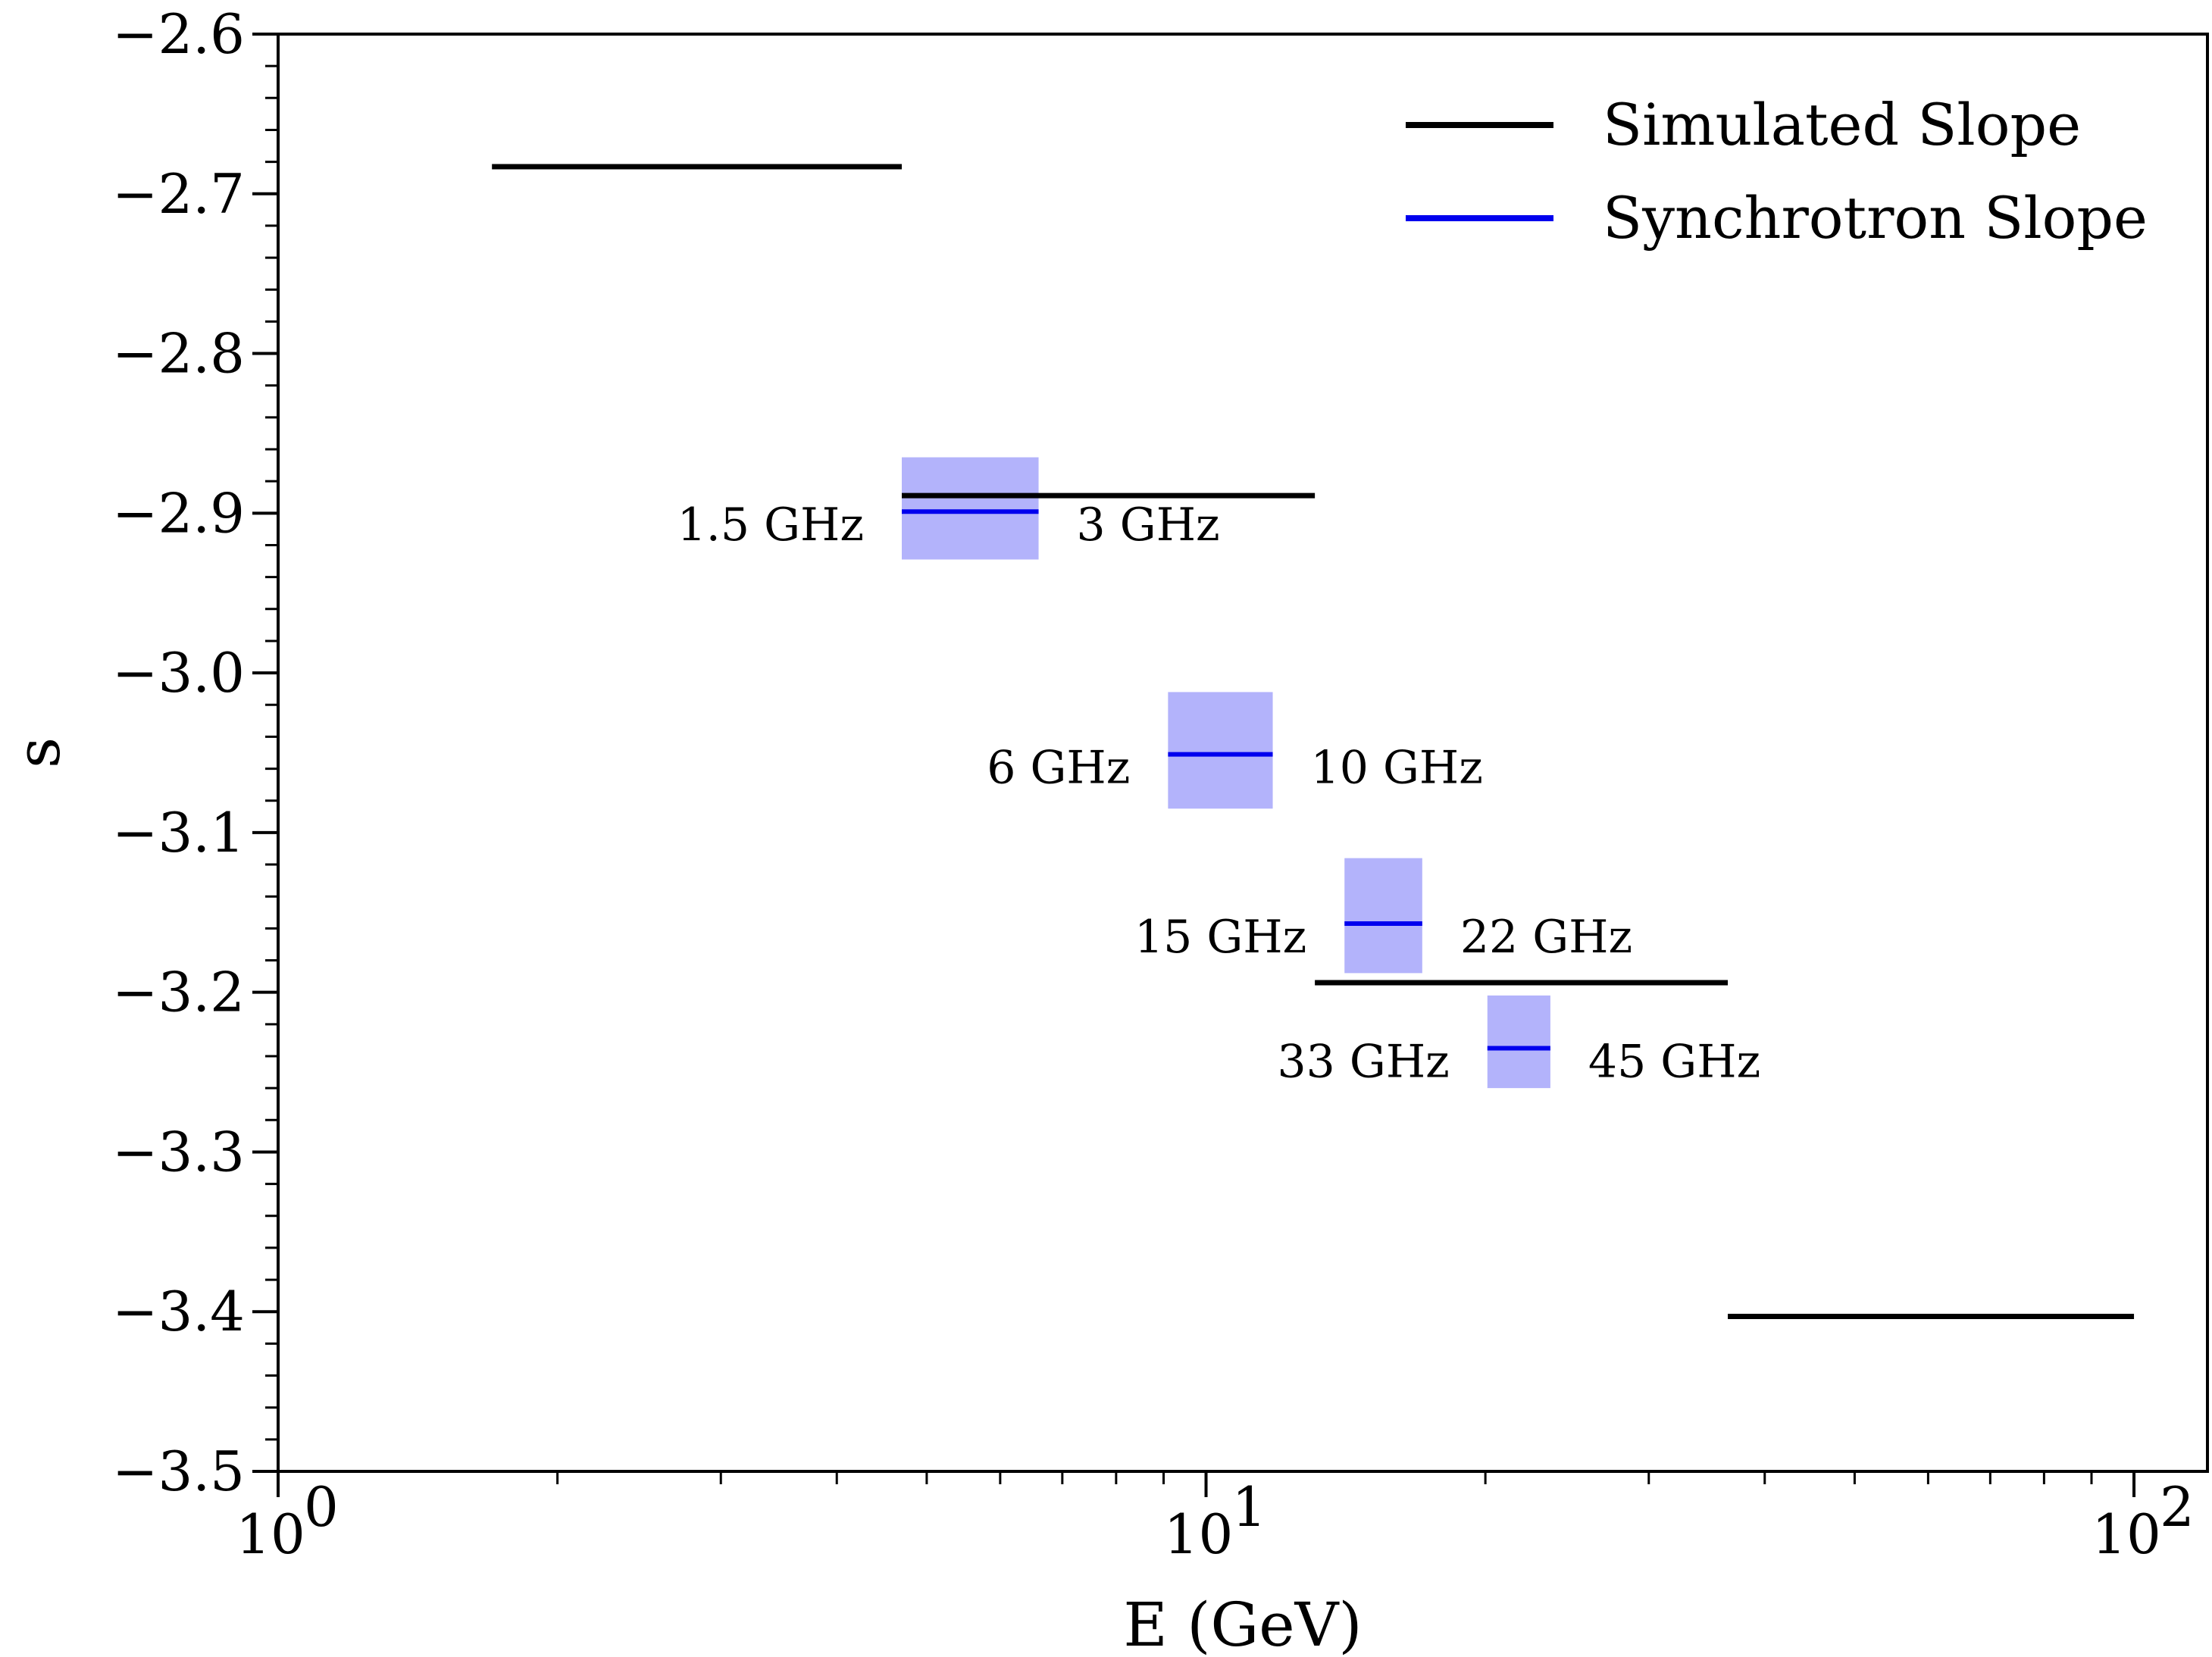  Describe the element at coordinates (1220, 938) in the screenshot. I see `frequency-label-left-2: 15 GHz` at that location.